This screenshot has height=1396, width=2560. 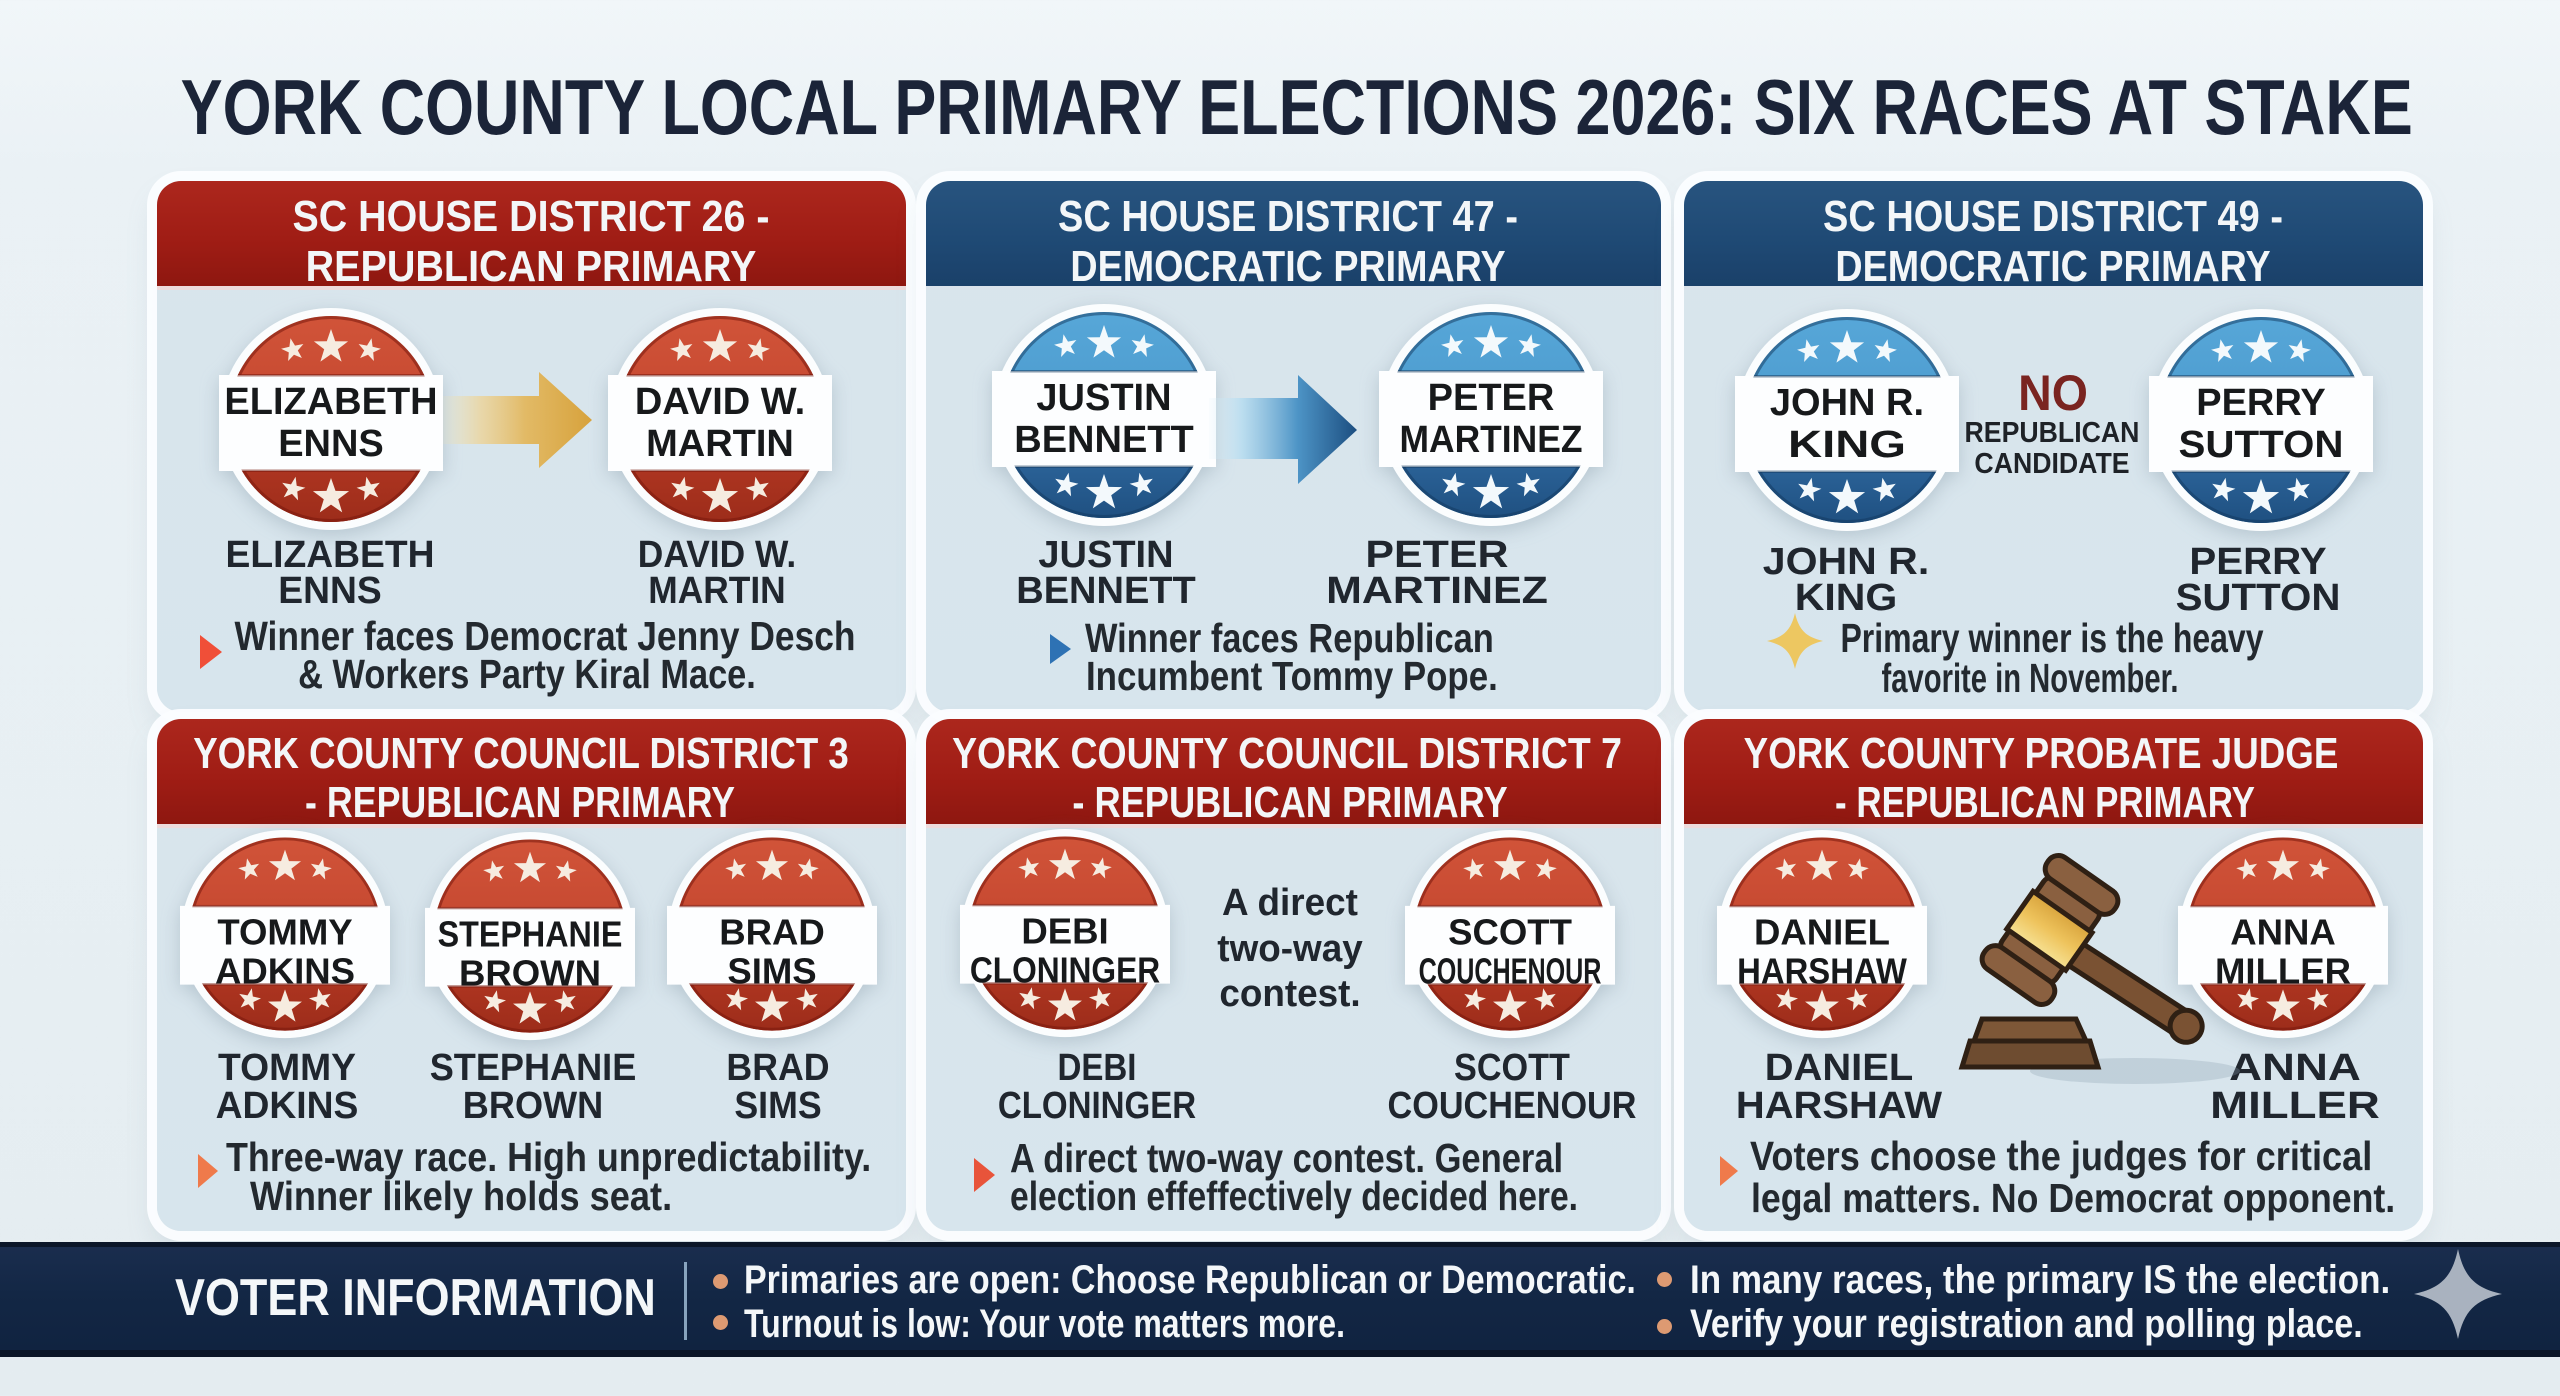 I want to click on svg-text: BRAD, so click(x=772, y=931).